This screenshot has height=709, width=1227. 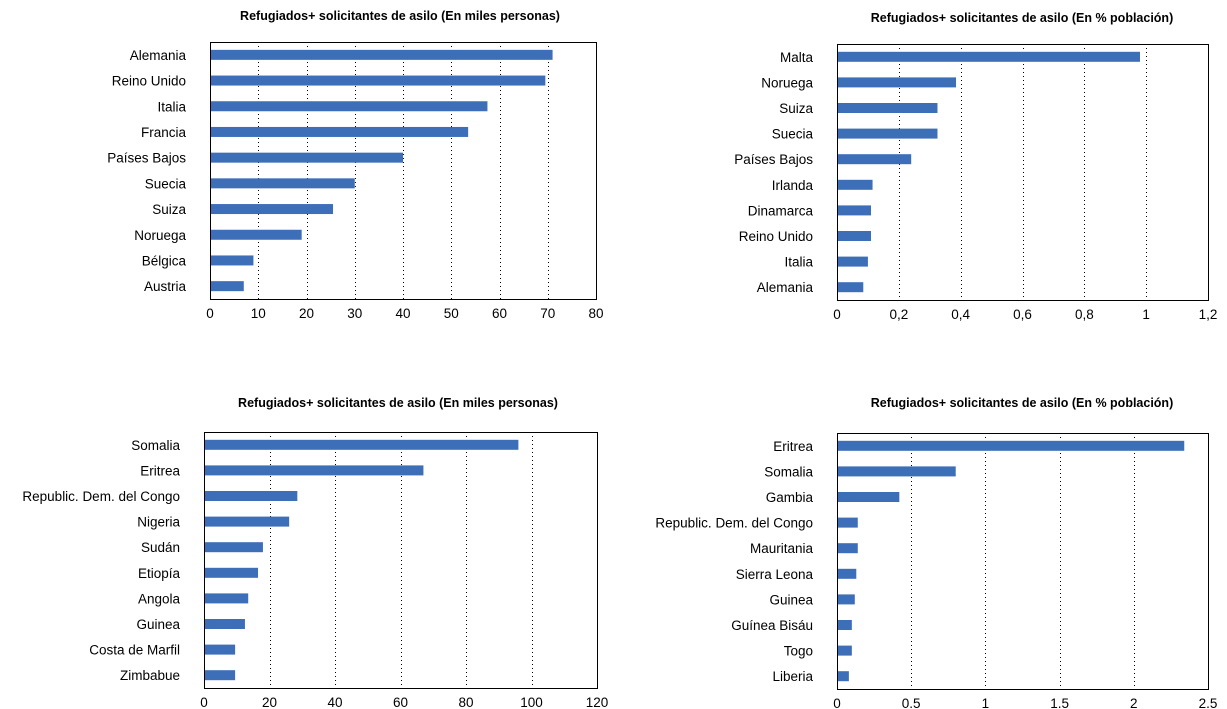 I want to click on category-label: Angola, so click(x=159, y=598).